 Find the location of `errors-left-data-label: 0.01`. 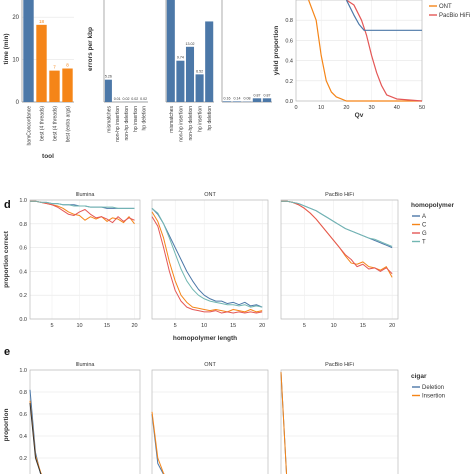

errors-left-data-label: 0.01 is located at coordinates (117, 99).